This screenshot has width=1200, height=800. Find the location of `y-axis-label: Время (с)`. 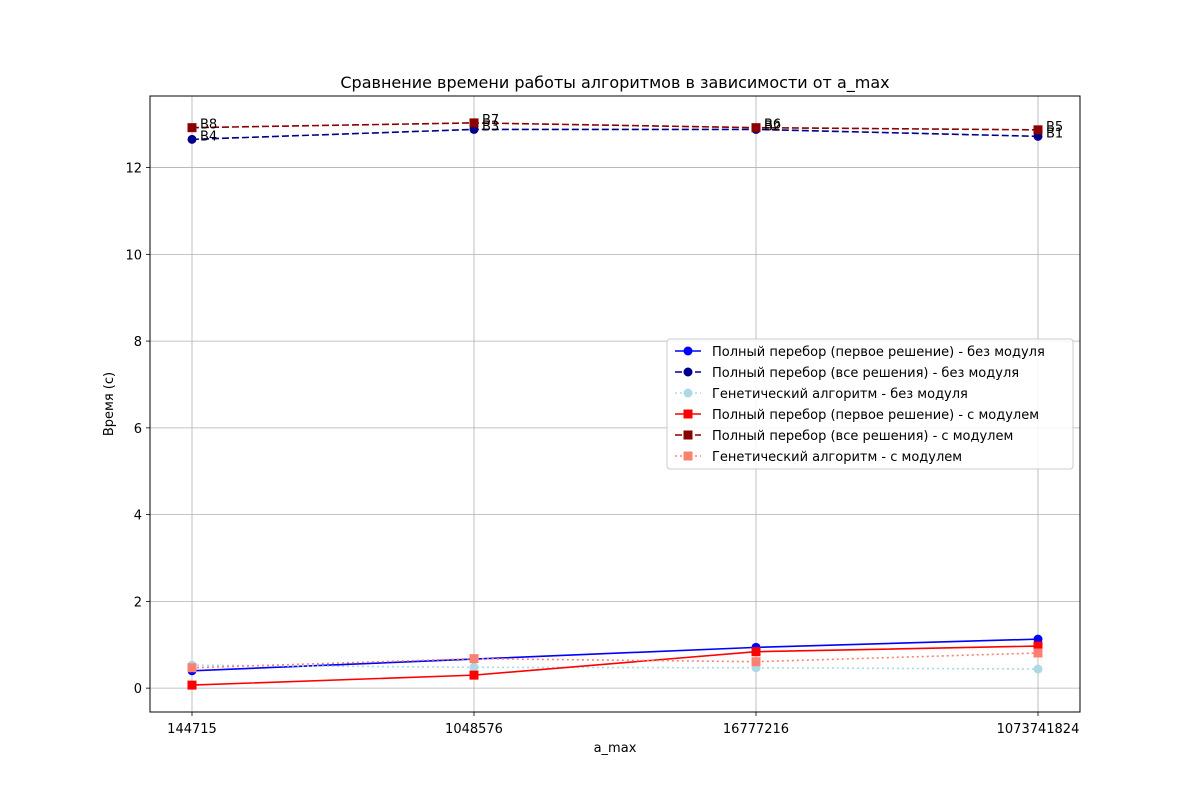

y-axis-label: Время (с) is located at coordinates (109, 404).